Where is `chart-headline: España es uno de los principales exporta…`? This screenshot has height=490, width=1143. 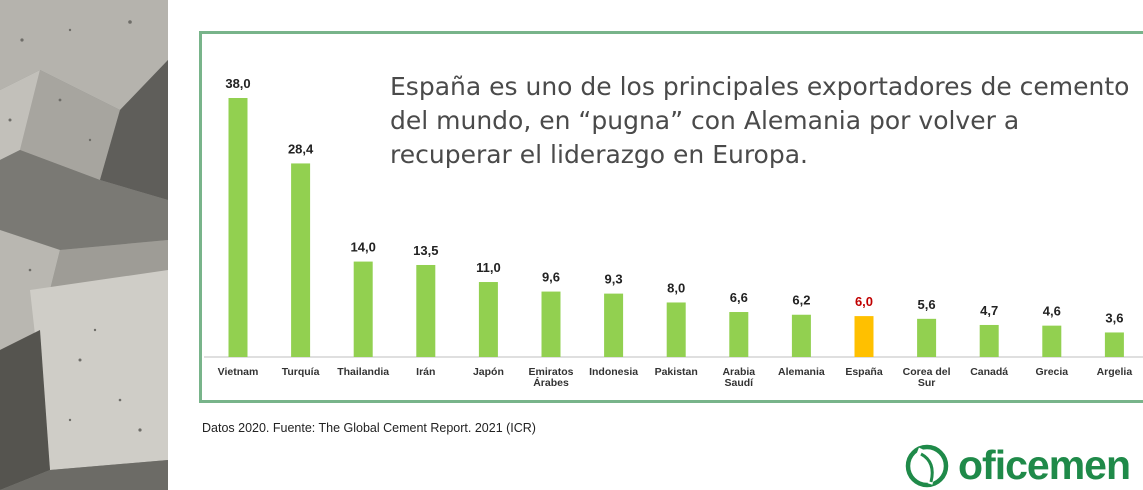
chart-headline: España es uno de los principales exporta… is located at coordinates (760, 120).